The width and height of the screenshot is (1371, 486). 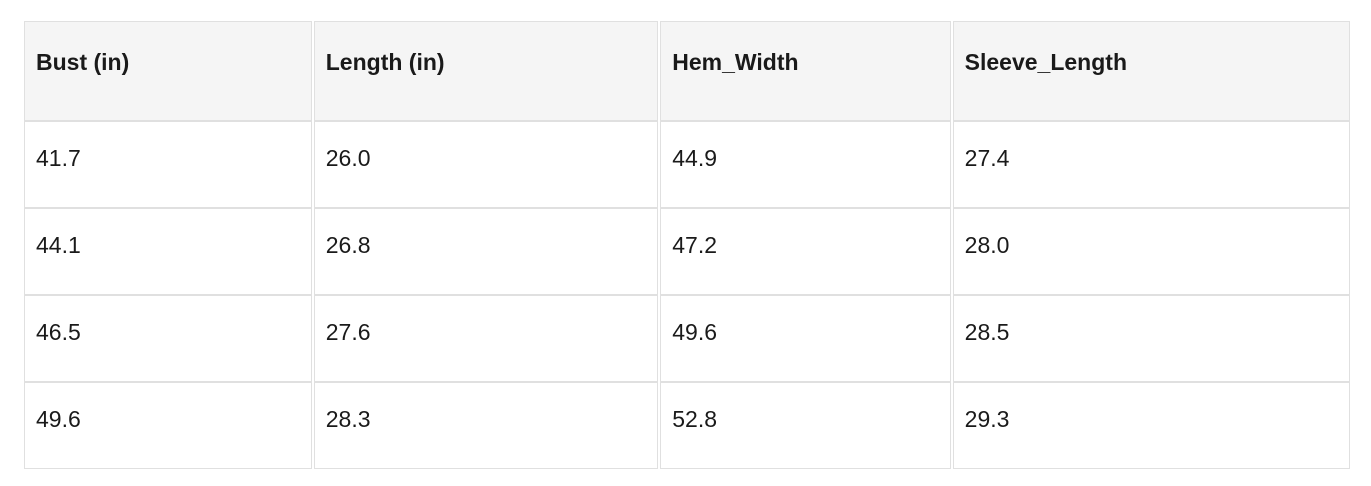 What do you see at coordinates (486, 164) in the screenshot?
I see `table-cell: 26.0` at bounding box center [486, 164].